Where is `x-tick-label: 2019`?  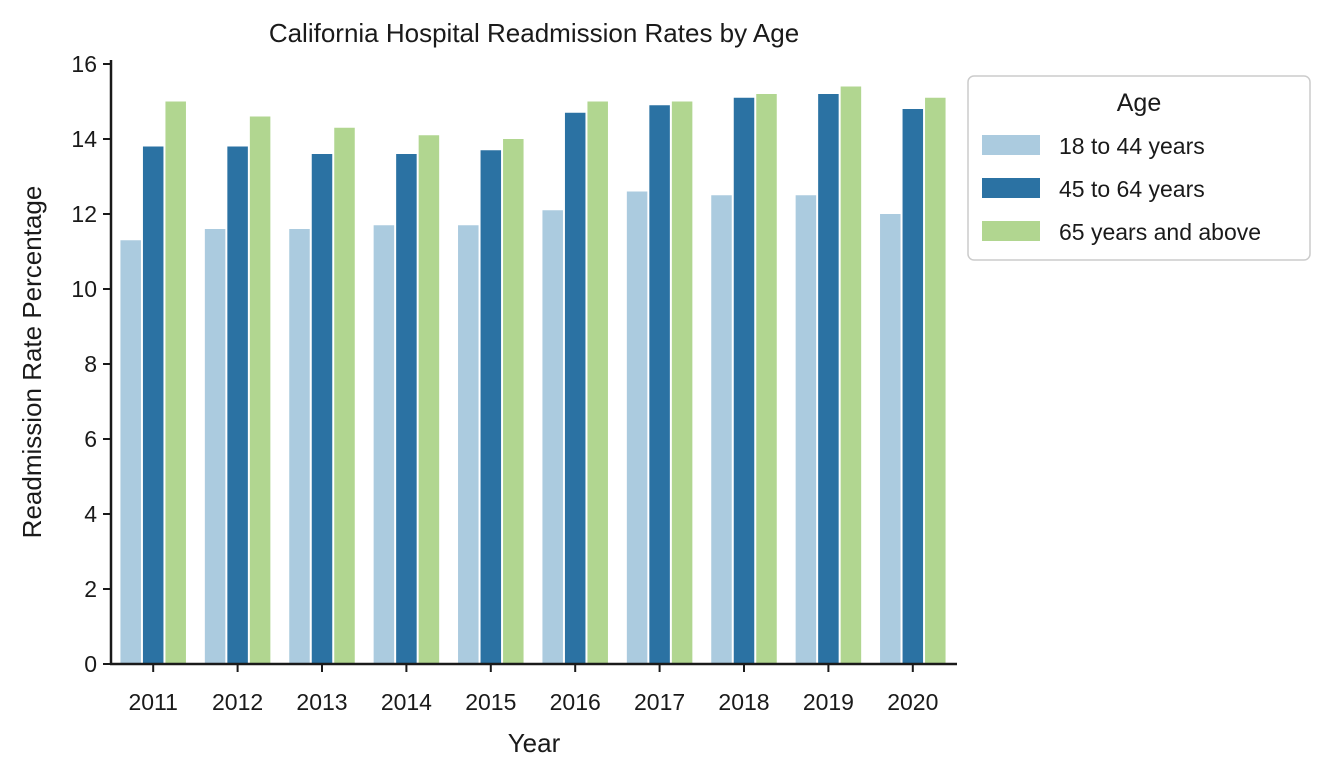 x-tick-label: 2019 is located at coordinates (828, 702).